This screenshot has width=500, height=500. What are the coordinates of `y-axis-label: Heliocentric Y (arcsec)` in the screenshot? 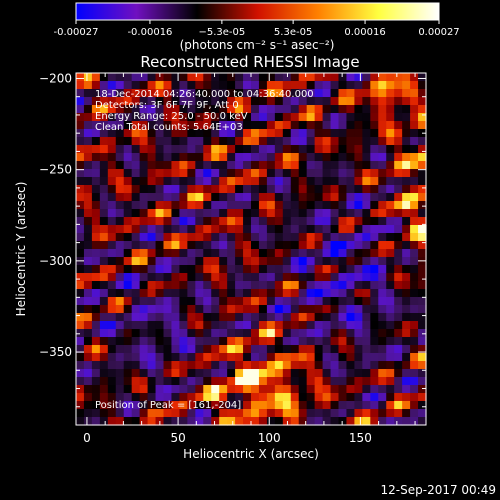 It's located at (21, 249).